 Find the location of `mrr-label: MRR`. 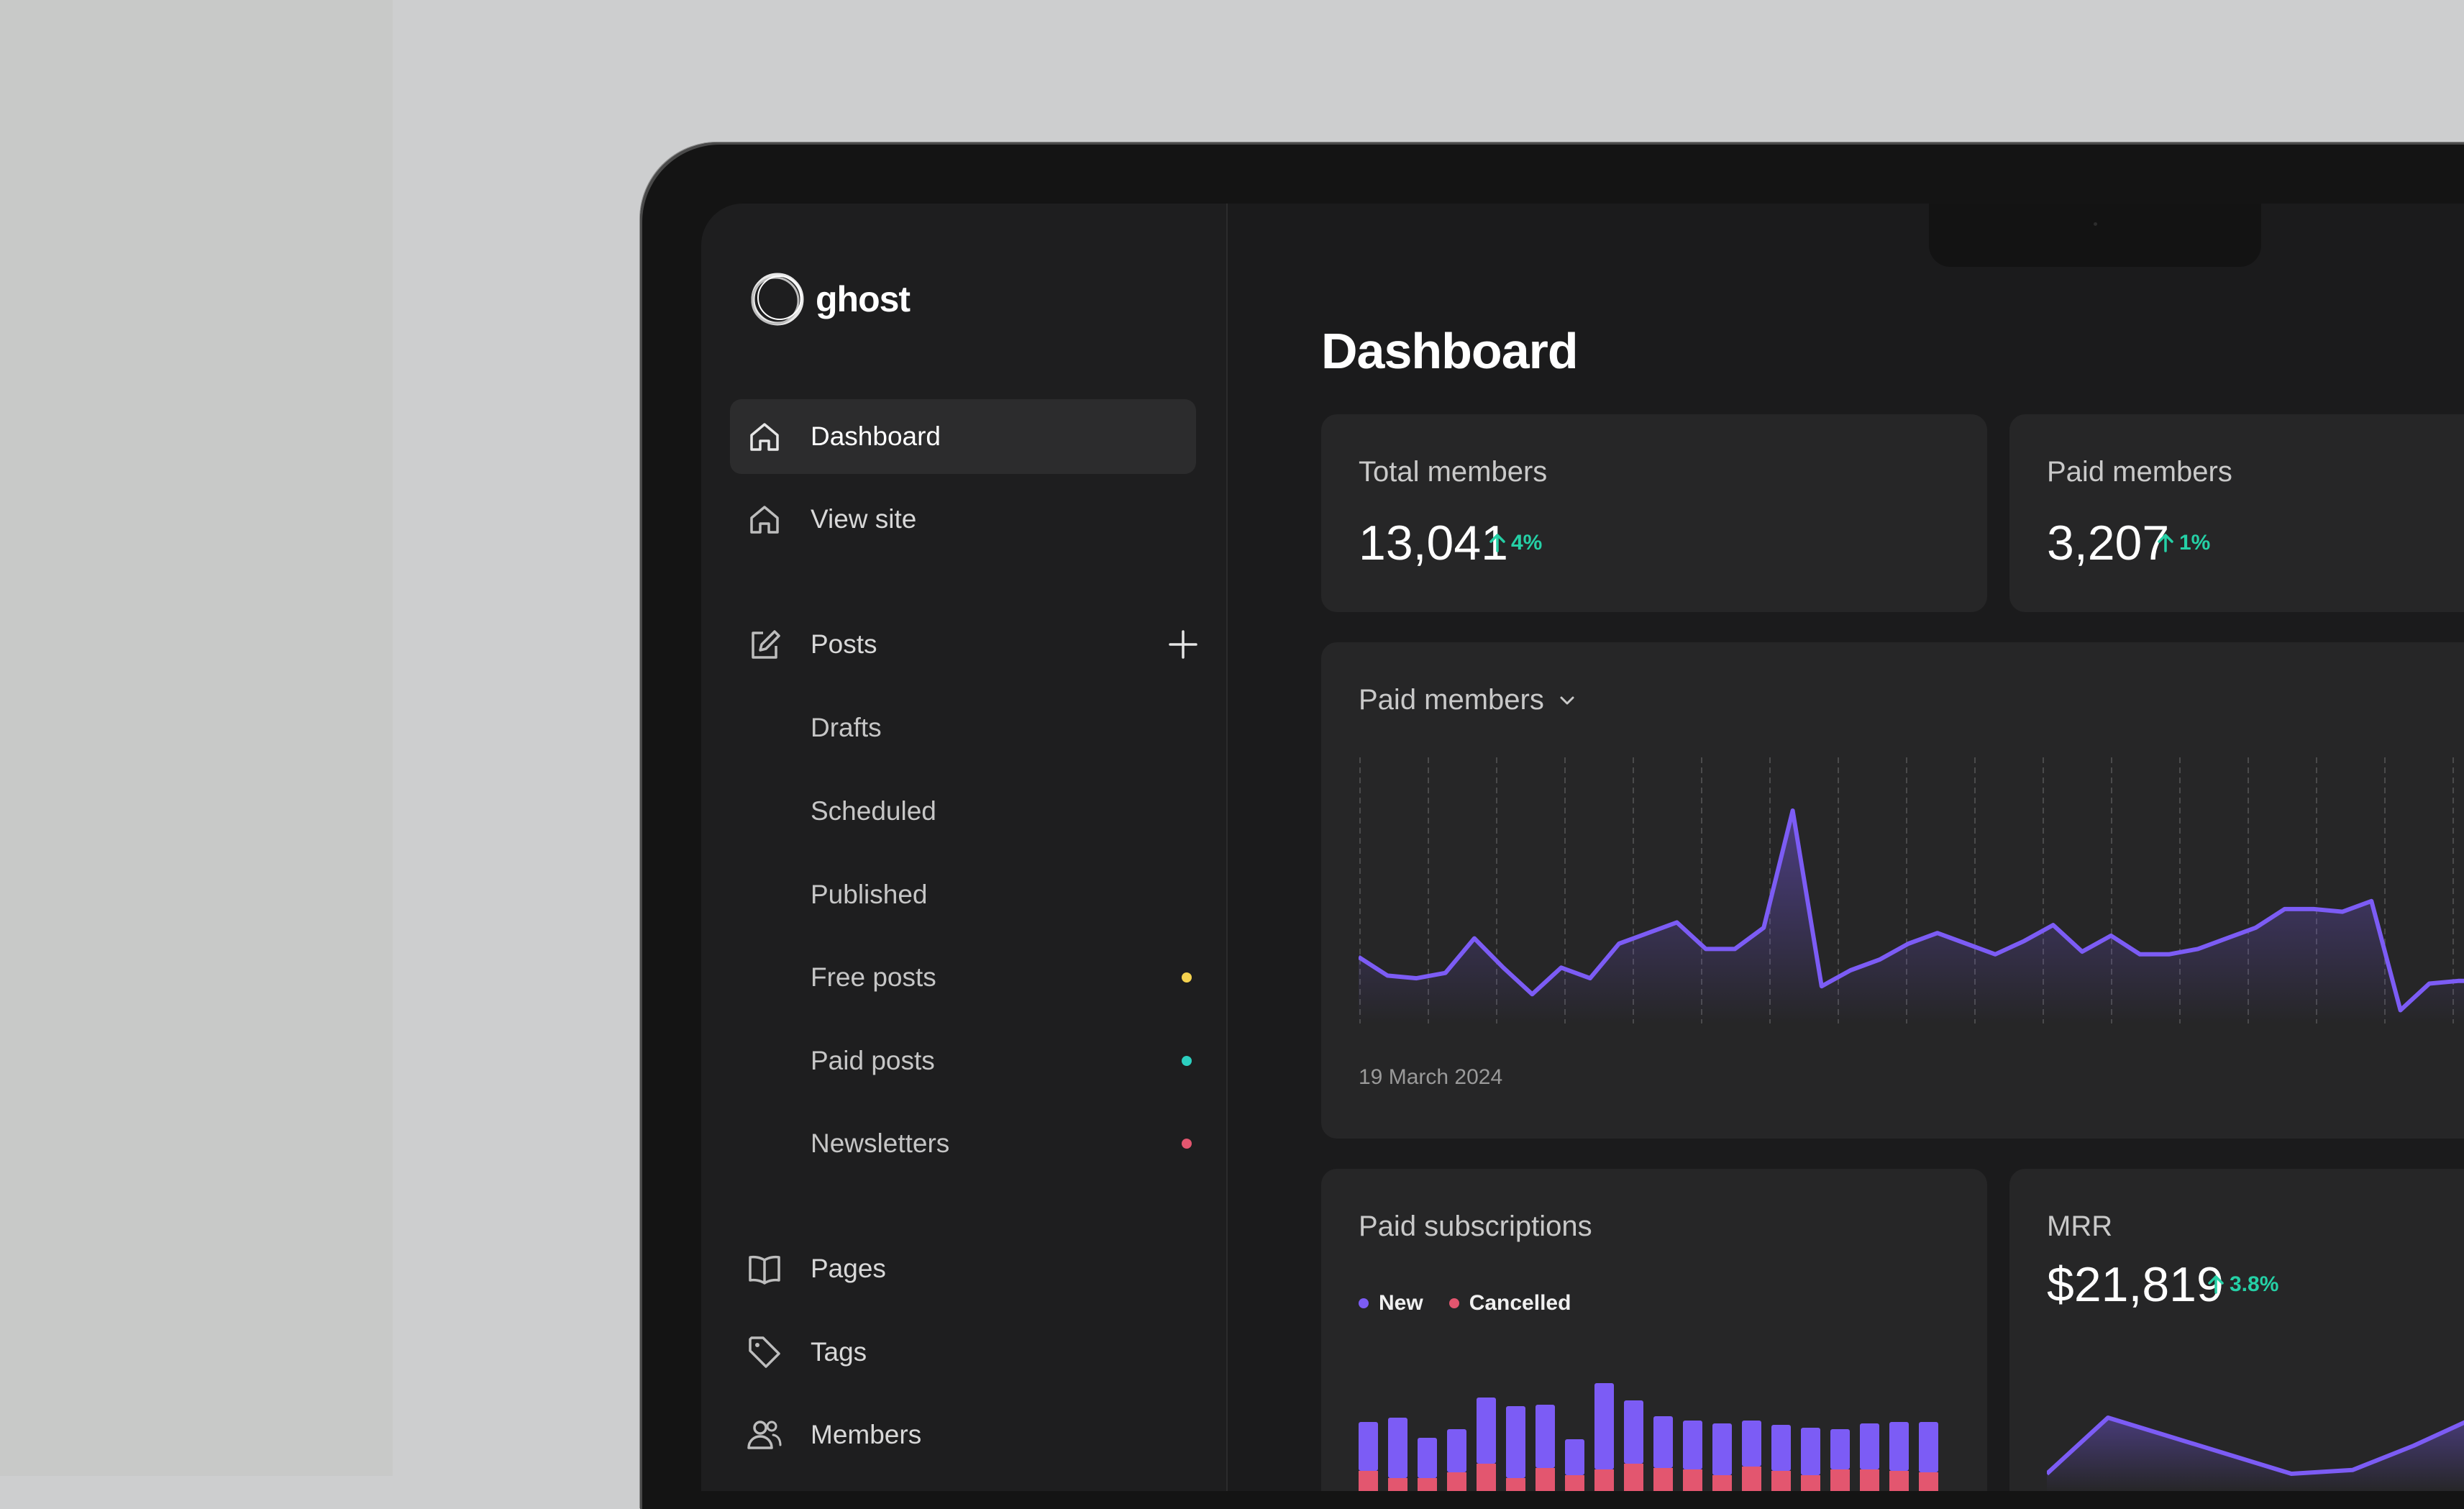

mrr-label: MRR is located at coordinates (2080, 1226).